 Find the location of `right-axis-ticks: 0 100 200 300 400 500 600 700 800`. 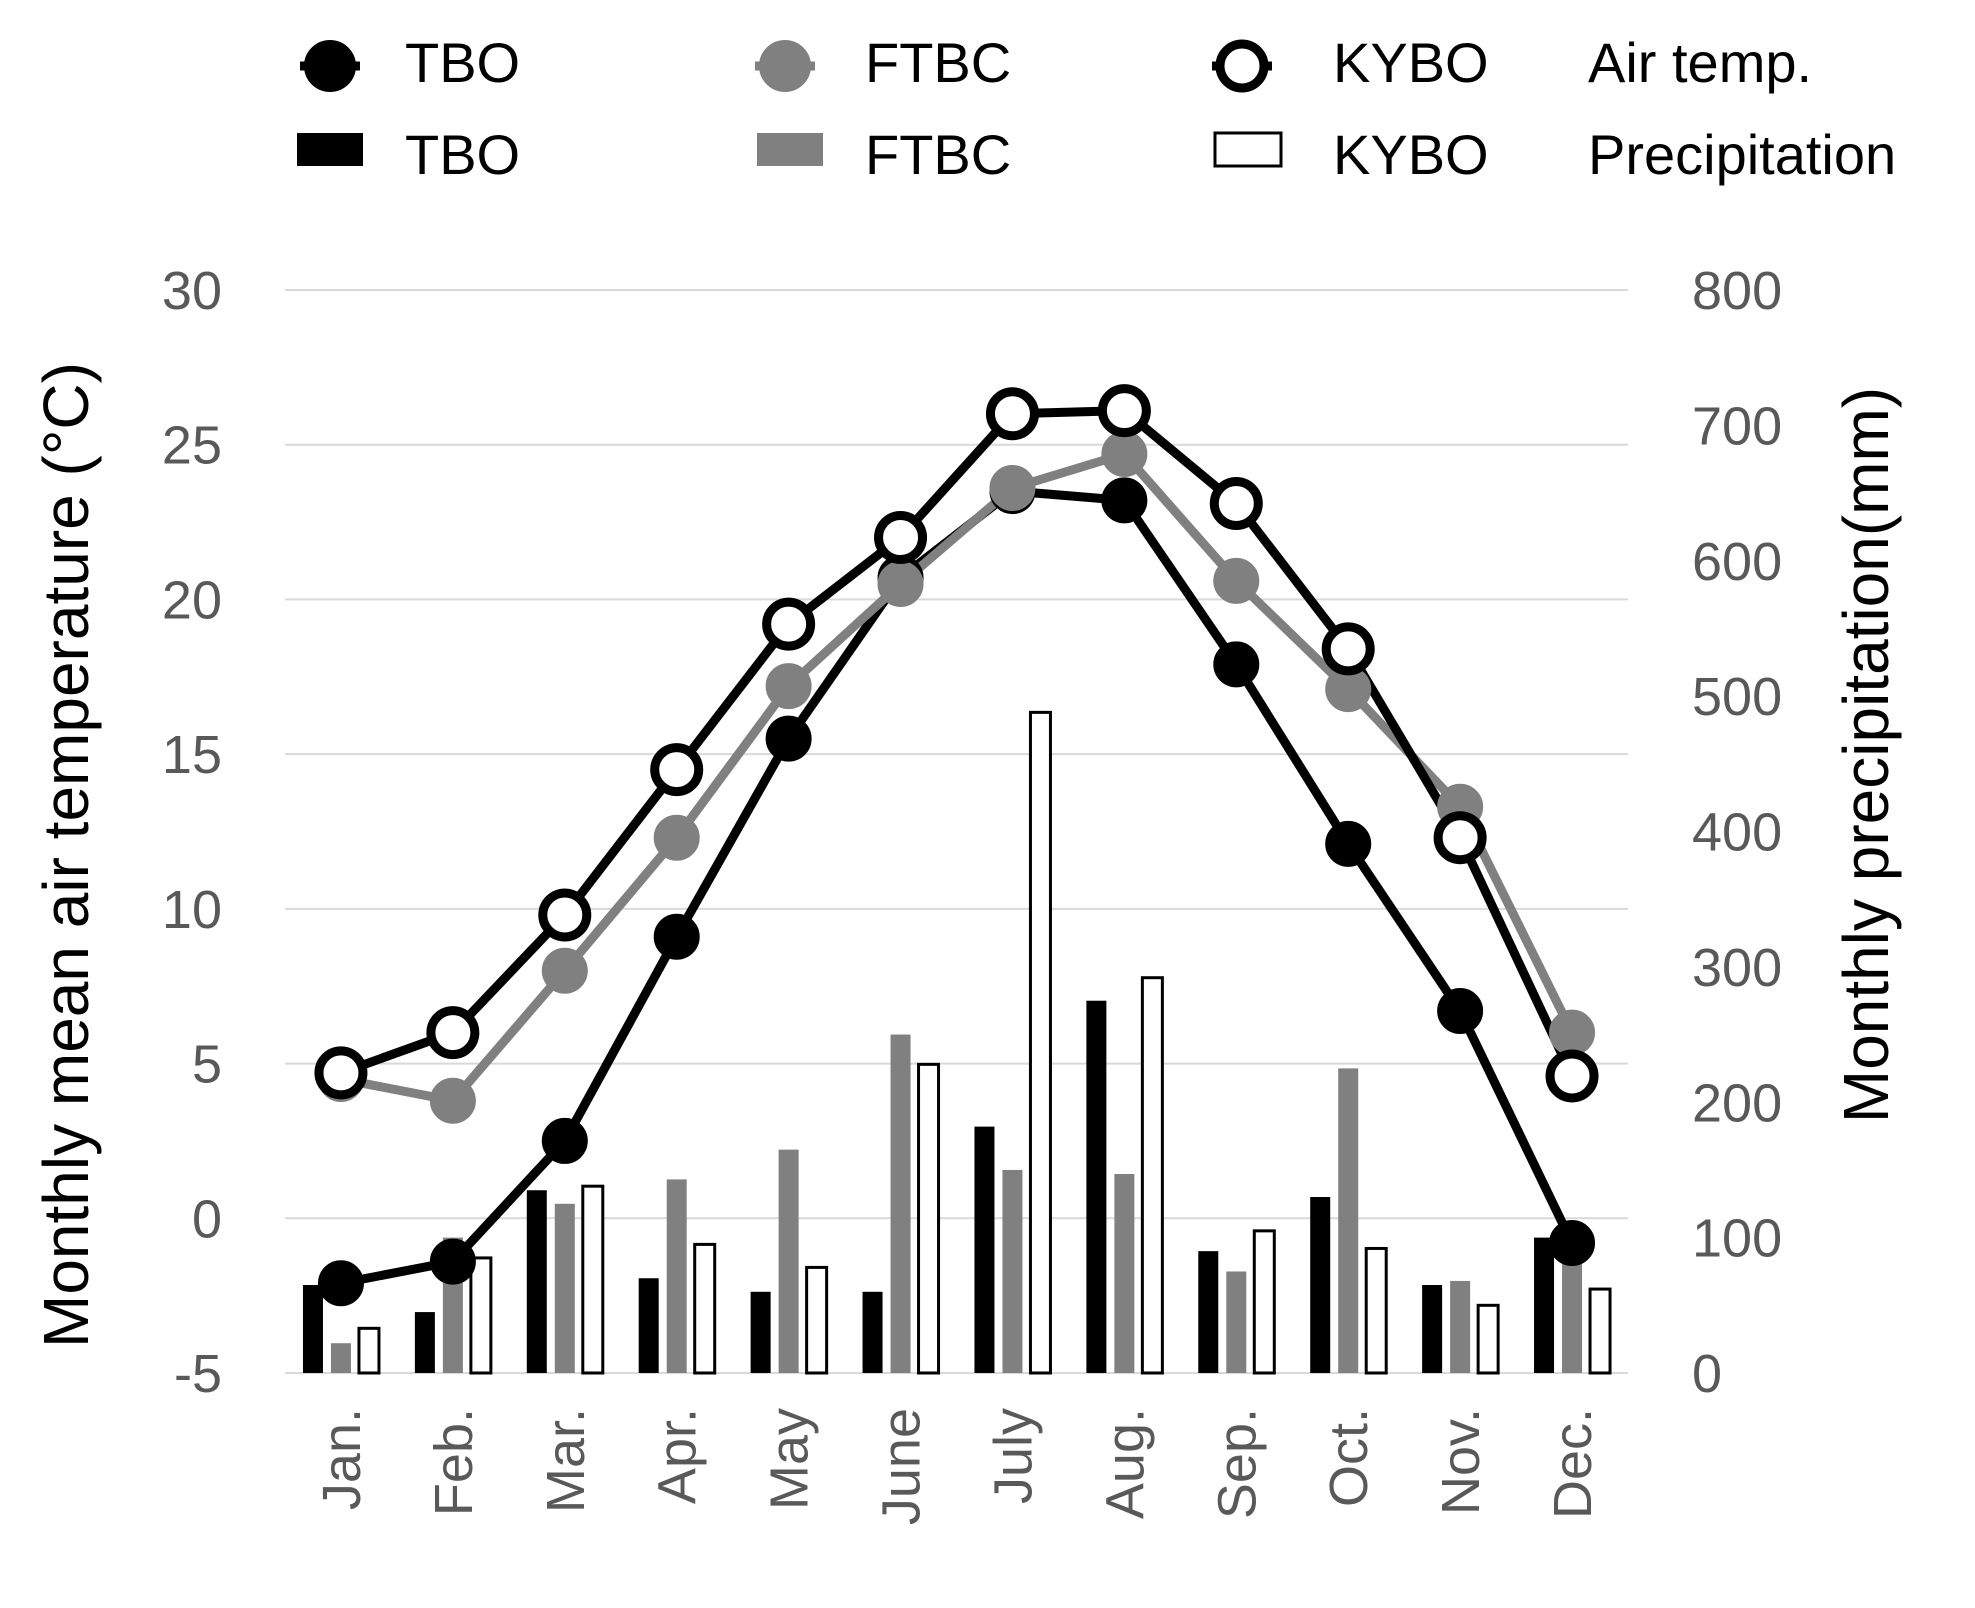

right-axis-ticks: 0 100 200 300 400 500 600 700 800 is located at coordinates (1737, 832).